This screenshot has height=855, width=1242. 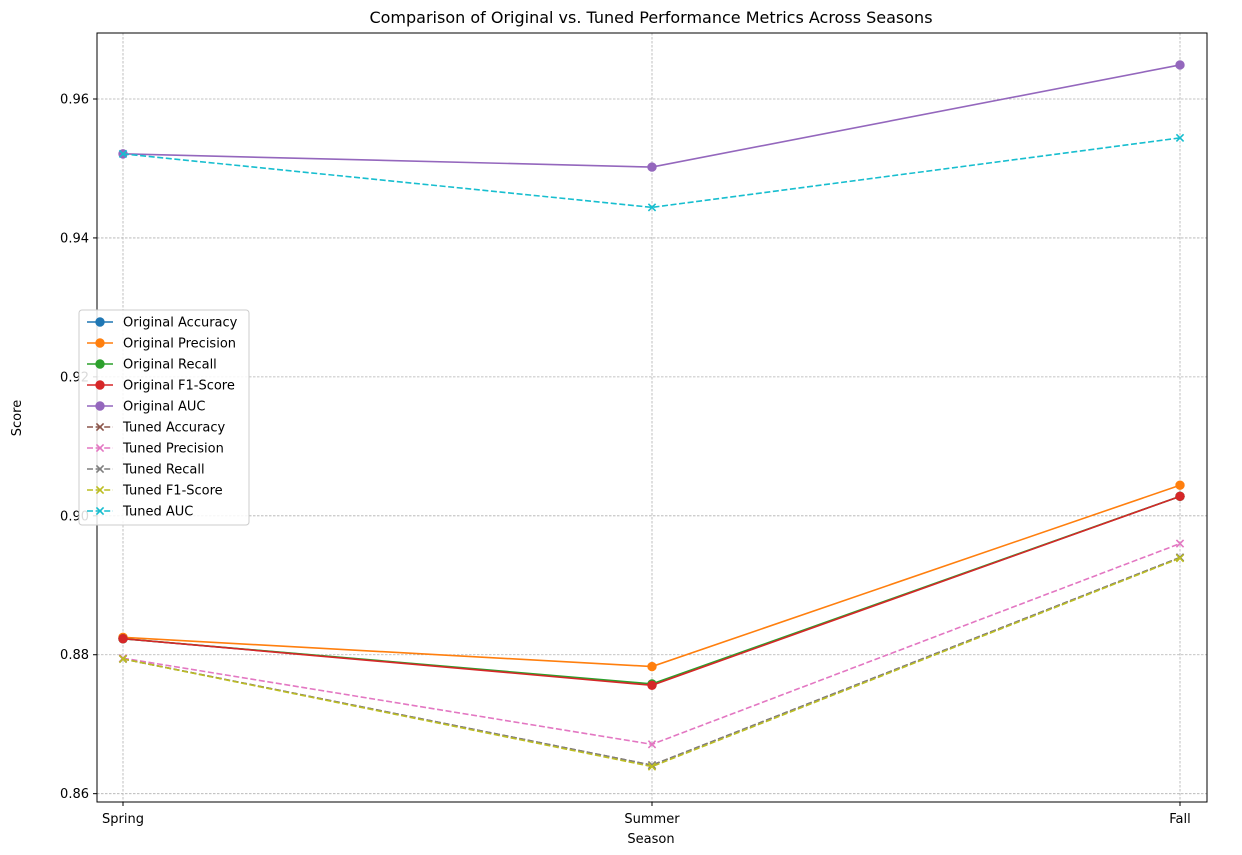 I want to click on y-tick-label: 0.88, so click(x=74, y=655).